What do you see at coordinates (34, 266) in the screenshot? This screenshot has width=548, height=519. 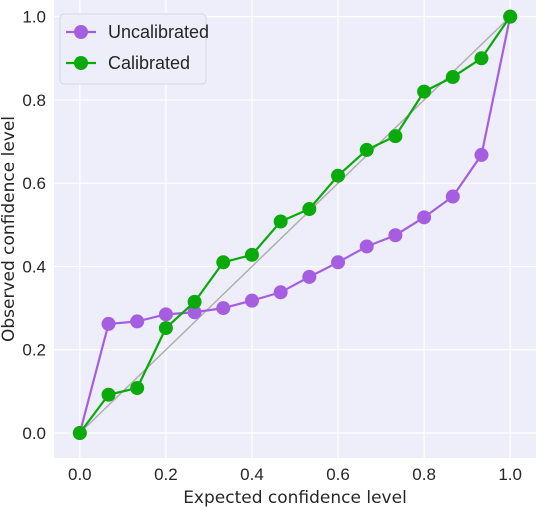 I see `y-tick-label: 0.4` at bounding box center [34, 266].